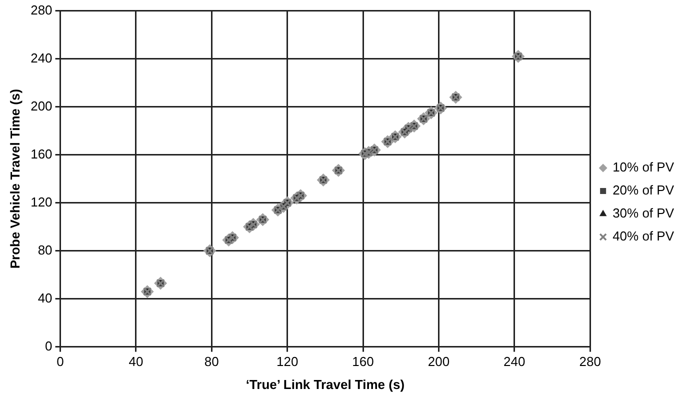 Image resolution: width=688 pixels, height=403 pixels. Describe the element at coordinates (48, 346) in the screenshot. I see `y-tick-label: 0` at that location.